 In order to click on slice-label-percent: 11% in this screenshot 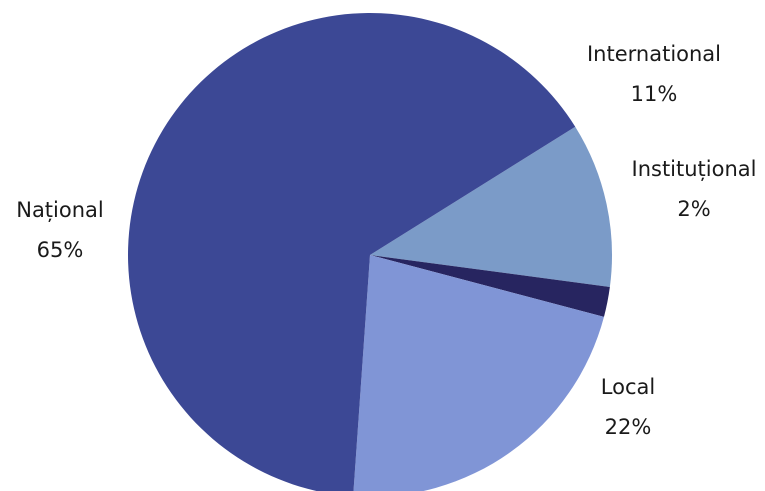, I will do `click(654, 94)`.